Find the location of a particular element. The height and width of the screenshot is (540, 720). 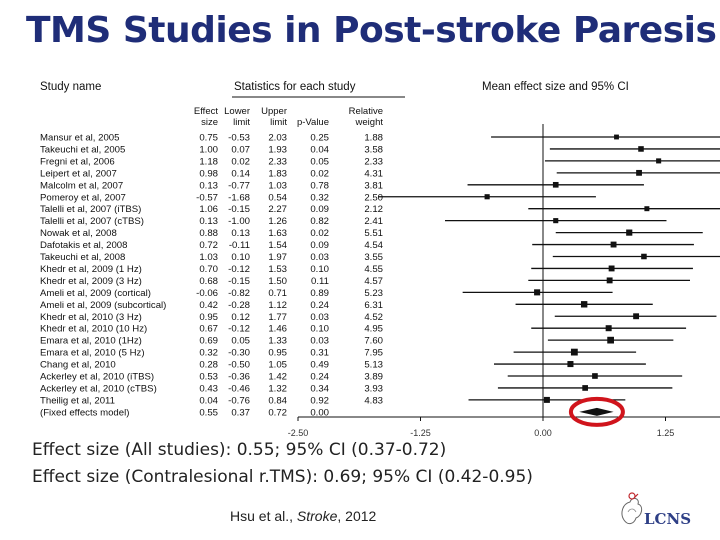

row-16-col-4: 4.95 is located at coordinates (373, 329).